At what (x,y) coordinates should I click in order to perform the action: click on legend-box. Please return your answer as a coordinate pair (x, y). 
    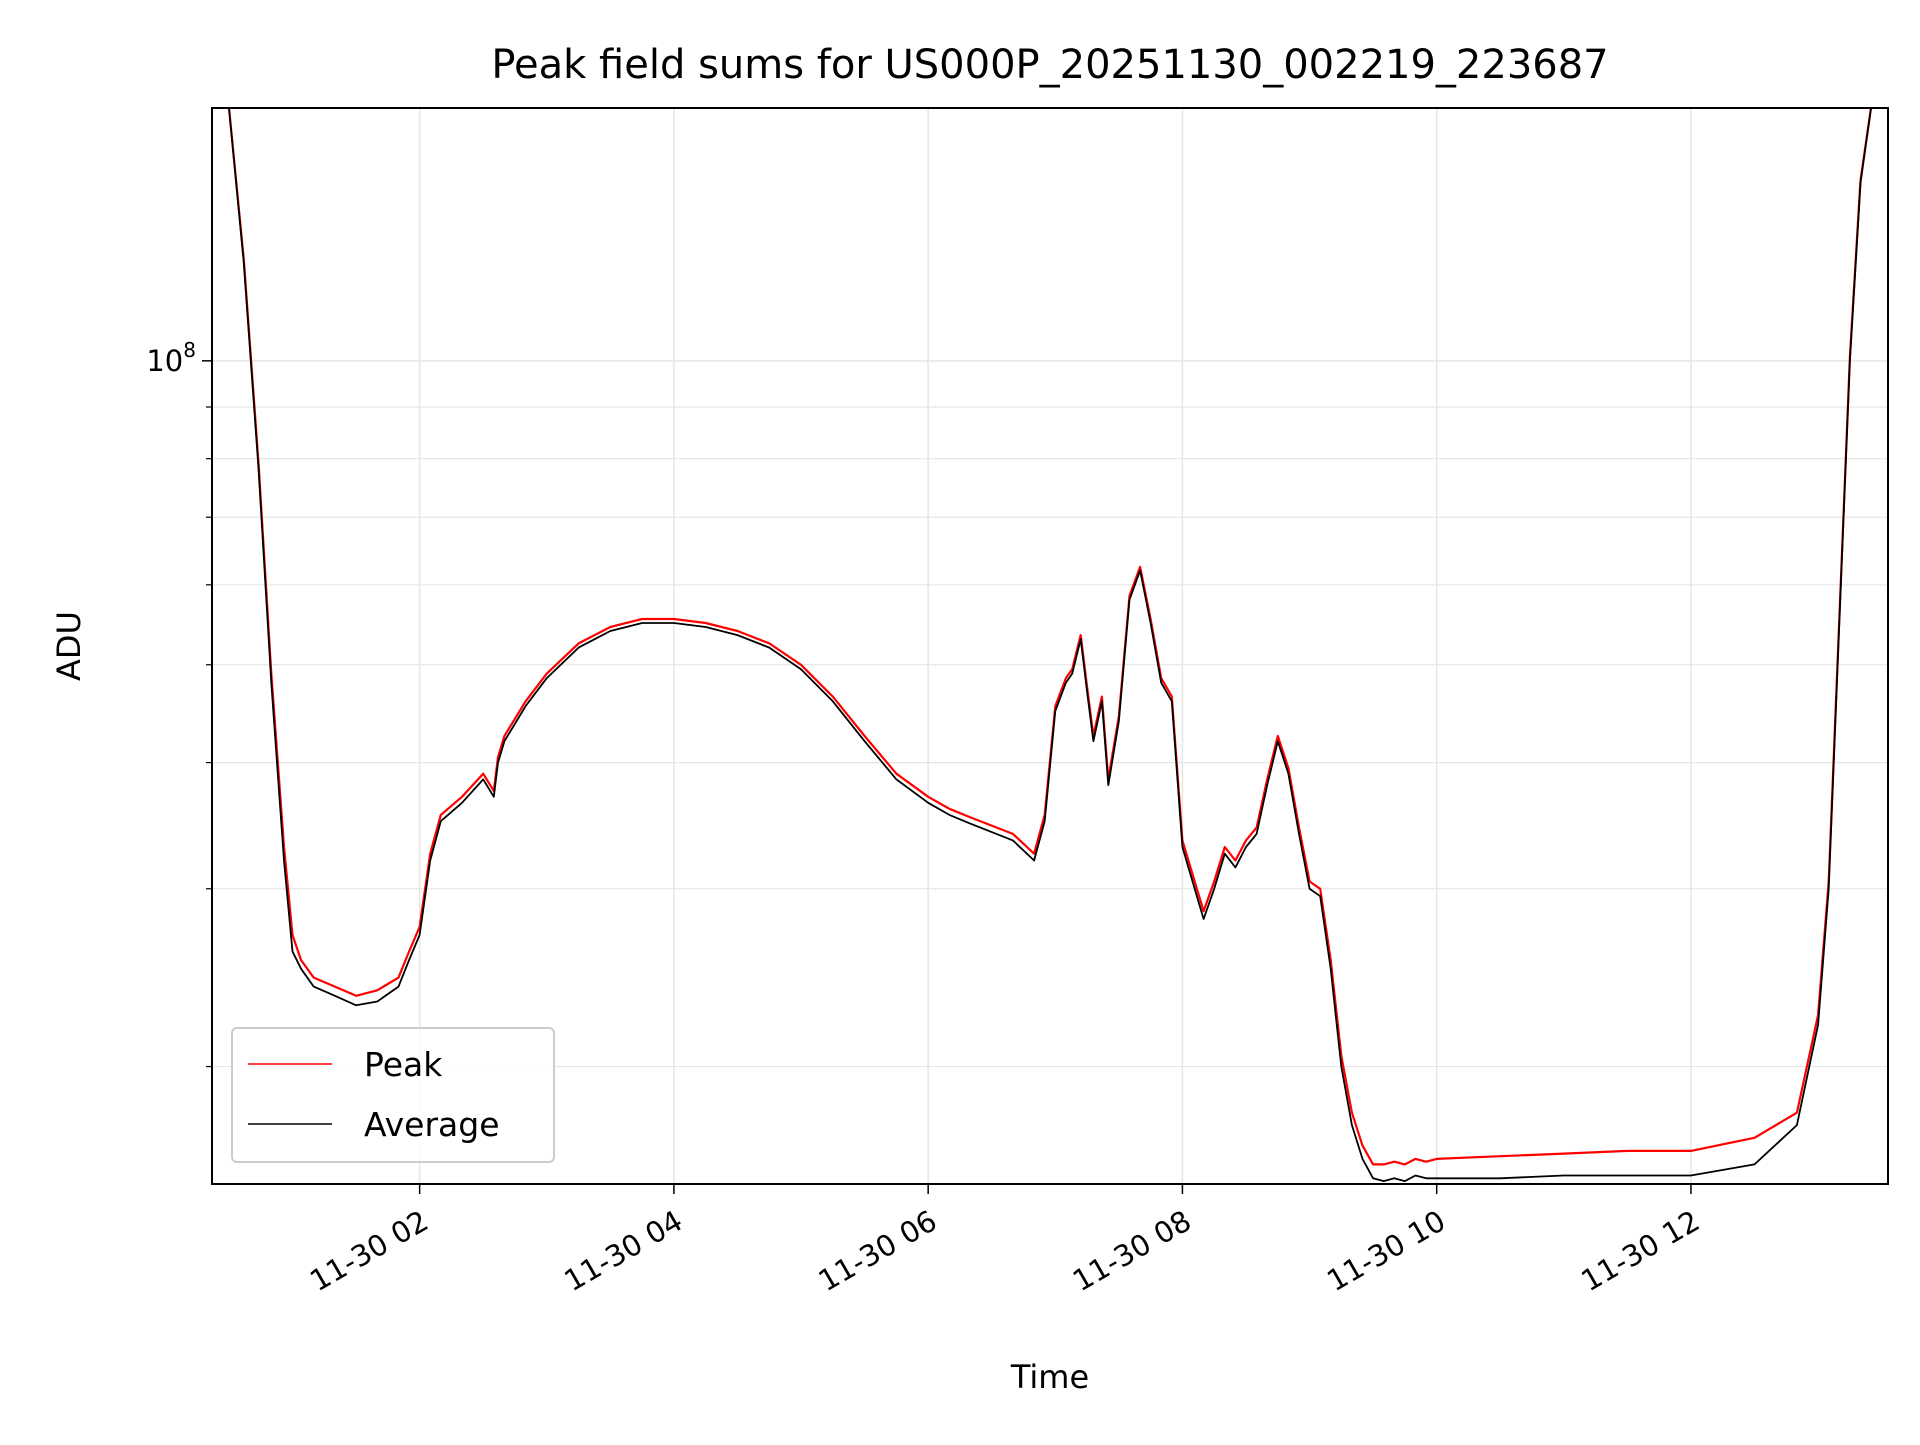
    Looking at the image, I should click on (393, 1095).